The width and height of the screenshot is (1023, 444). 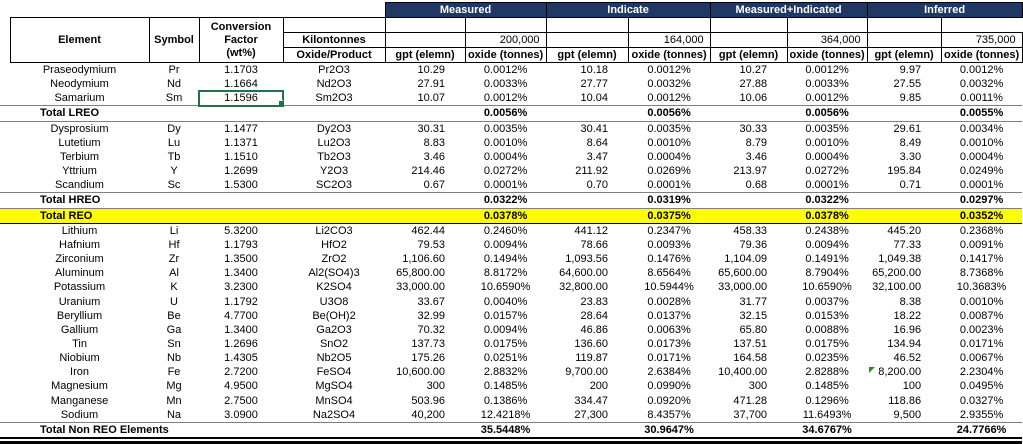 I want to click on gpt-value-cell: 10.06, so click(x=753, y=98).